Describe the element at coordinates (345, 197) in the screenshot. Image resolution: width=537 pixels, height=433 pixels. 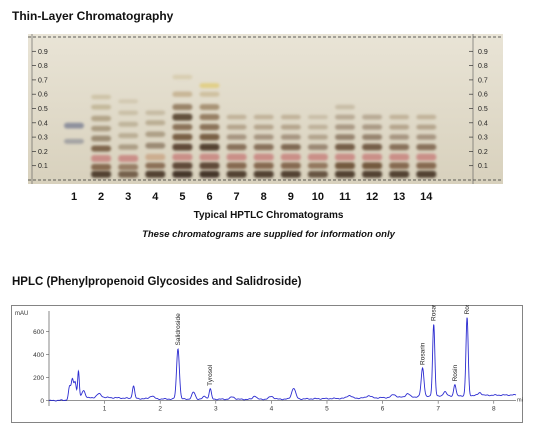
I see `lane-label: 11` at that location.